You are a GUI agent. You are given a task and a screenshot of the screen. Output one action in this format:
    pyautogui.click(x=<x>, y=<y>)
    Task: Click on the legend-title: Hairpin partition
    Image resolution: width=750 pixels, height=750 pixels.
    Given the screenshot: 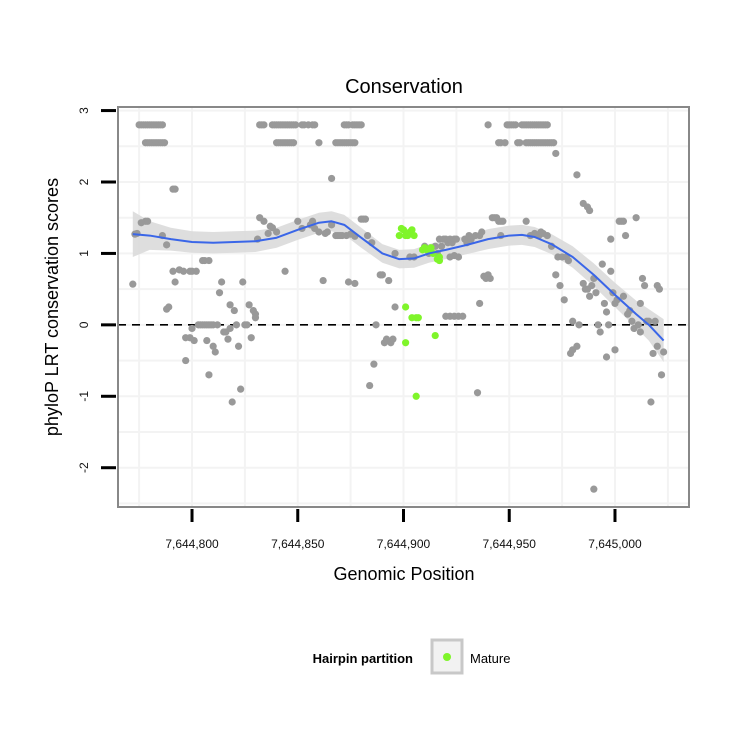 What is the action you would take?
    pyautogui.click(x=363, y=658)
    